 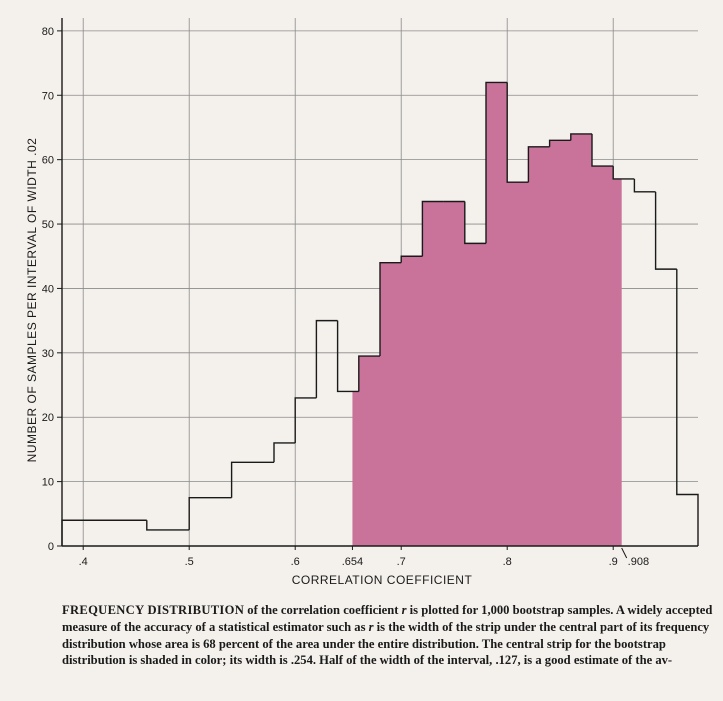 I want to click on caption-lead: FREQUENCY DISTRIBUTION, so click(x=153, y=610).